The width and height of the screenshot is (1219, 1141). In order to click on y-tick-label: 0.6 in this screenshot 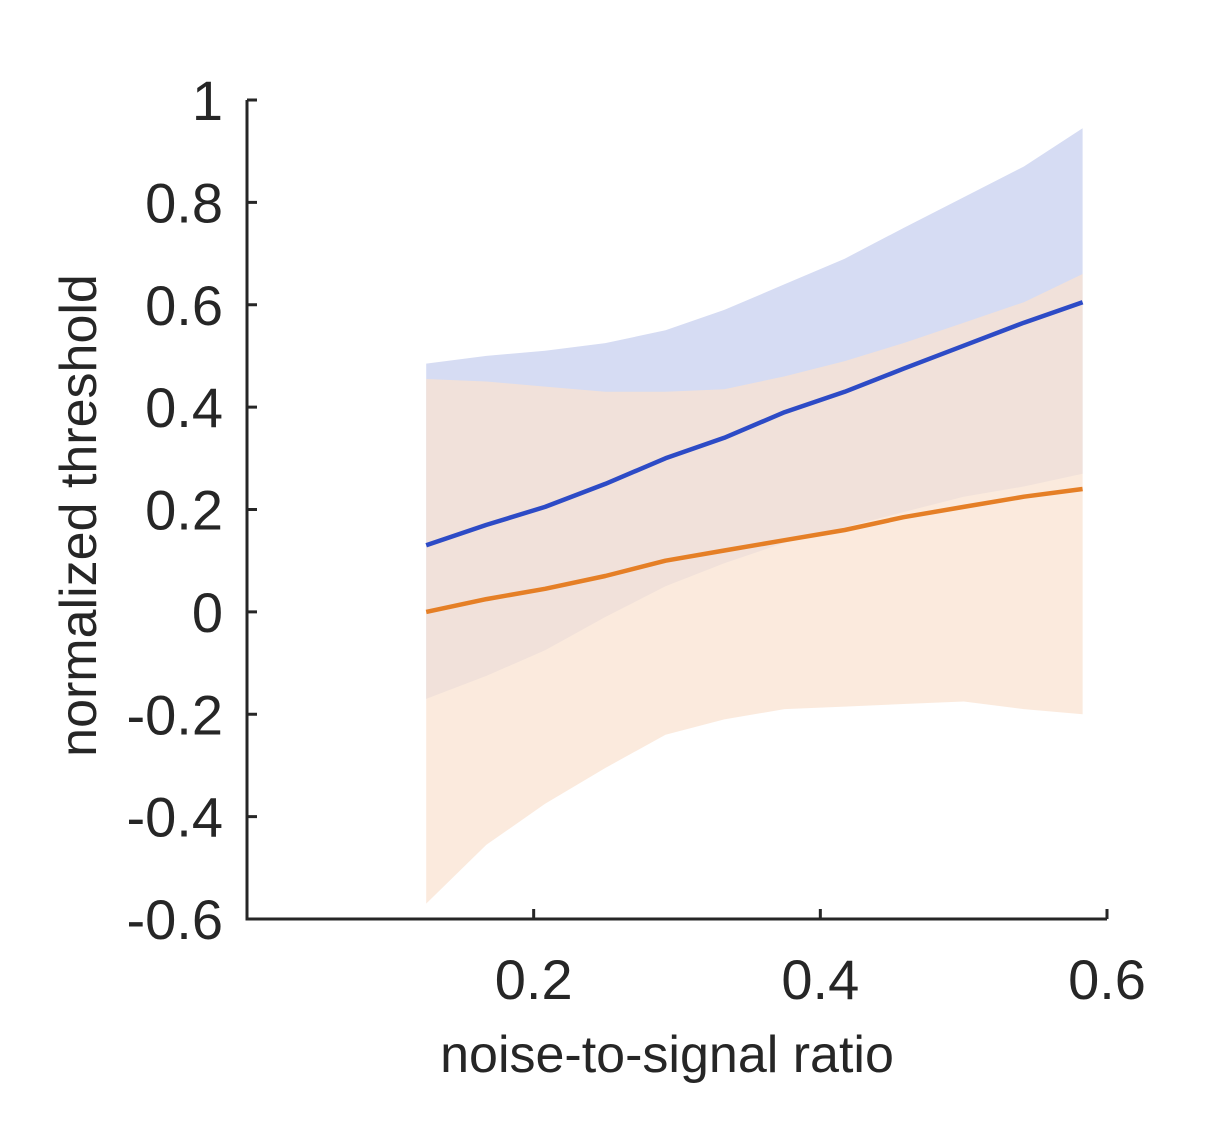, I will do `click(184, 305)`.